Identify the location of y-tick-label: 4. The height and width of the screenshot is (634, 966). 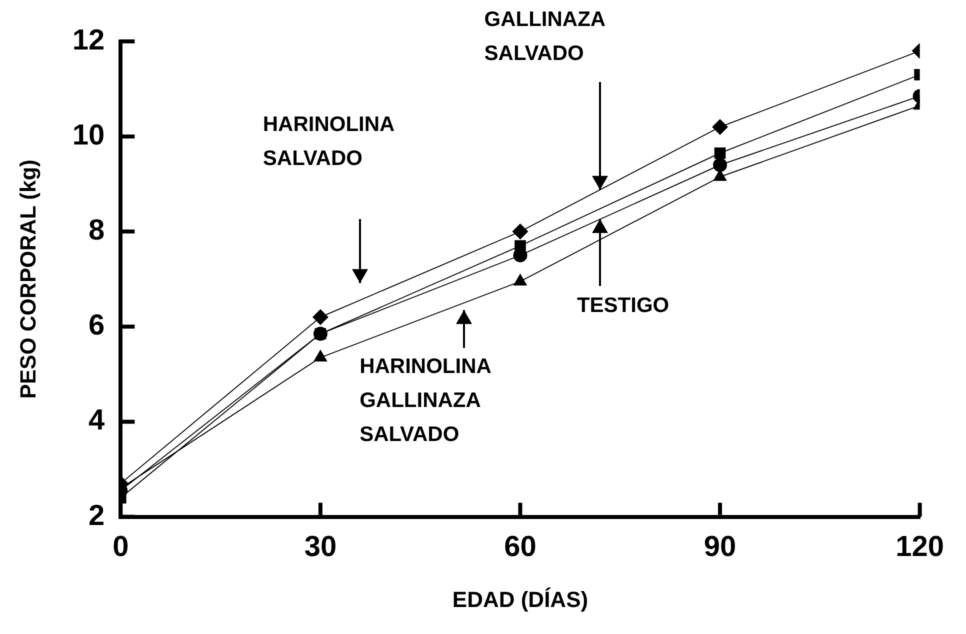
(96, 420).